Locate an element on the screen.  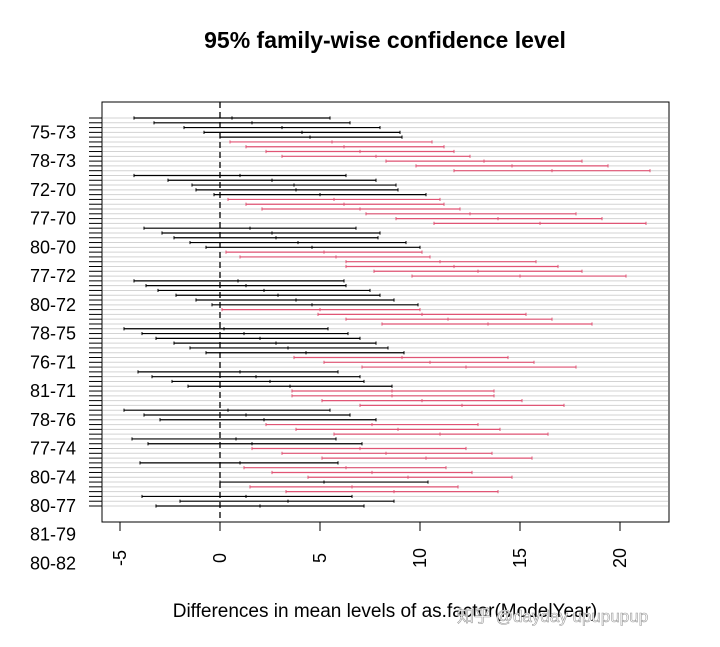
y-tick-label: 77-70 is located at coordinates (53, 219).